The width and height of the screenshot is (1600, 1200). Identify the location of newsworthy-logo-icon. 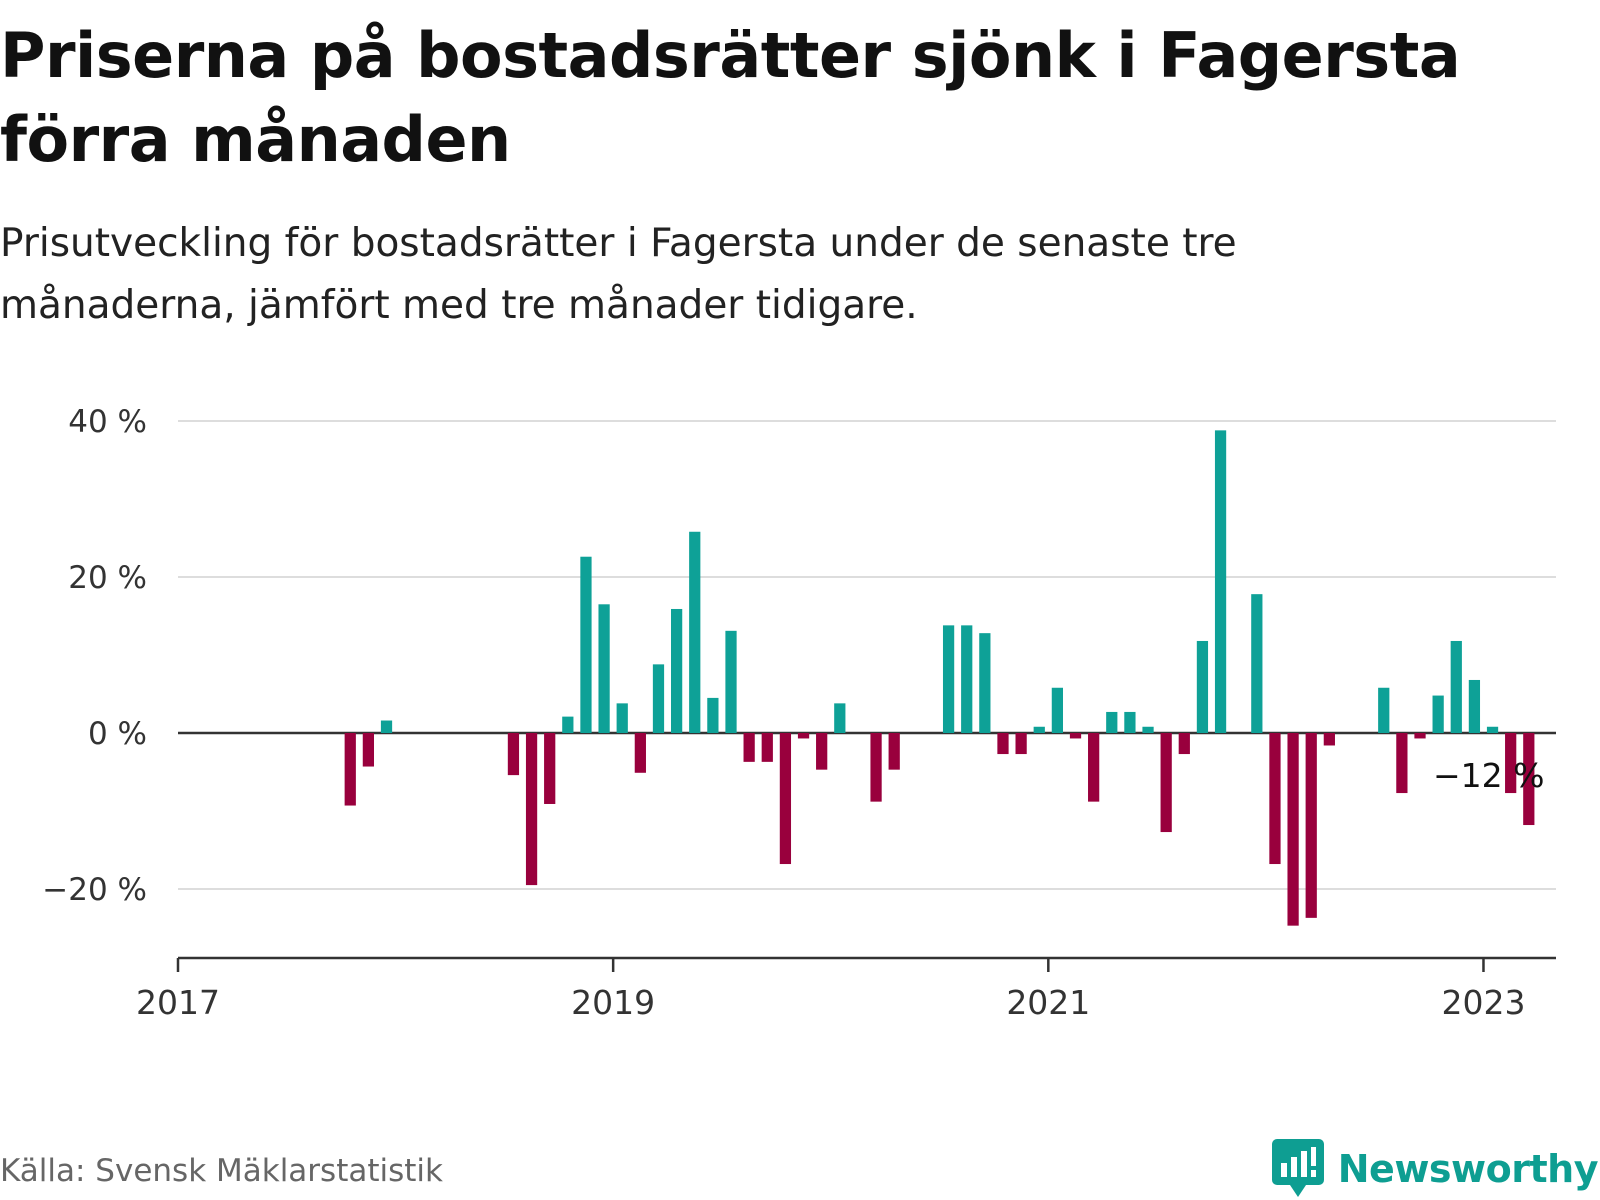
(1297, 1168).